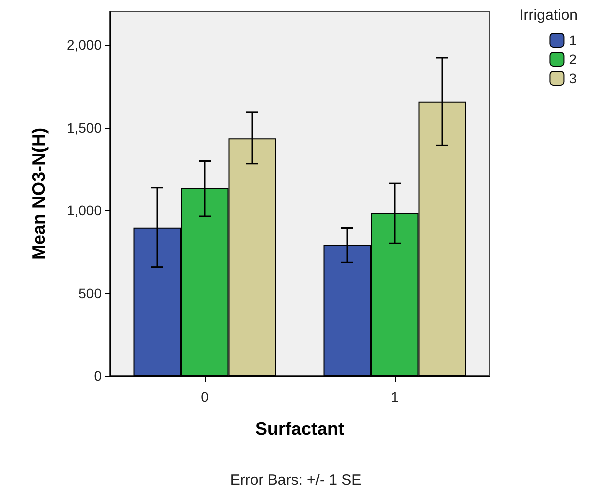  Describe the element at coordinates (84, 210) in the screenshot. I see `y-tick-label: 1,000` at that location.